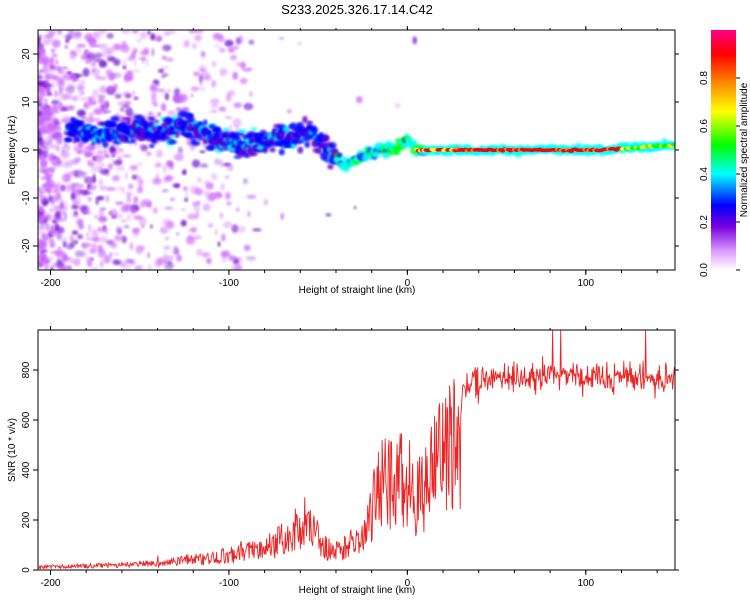 Image resolution: width=750 pixels, height=600 pixels. I want to click on colorbar-tick-label: 0.0, so click(704, 270).